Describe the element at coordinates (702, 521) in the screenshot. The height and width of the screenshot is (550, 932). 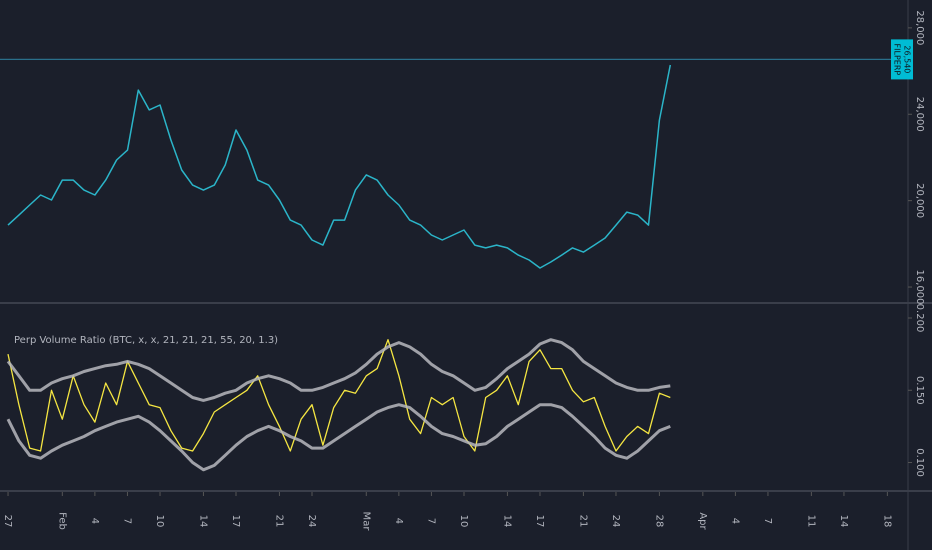
I see `x-tick-label: Apr` at that location.